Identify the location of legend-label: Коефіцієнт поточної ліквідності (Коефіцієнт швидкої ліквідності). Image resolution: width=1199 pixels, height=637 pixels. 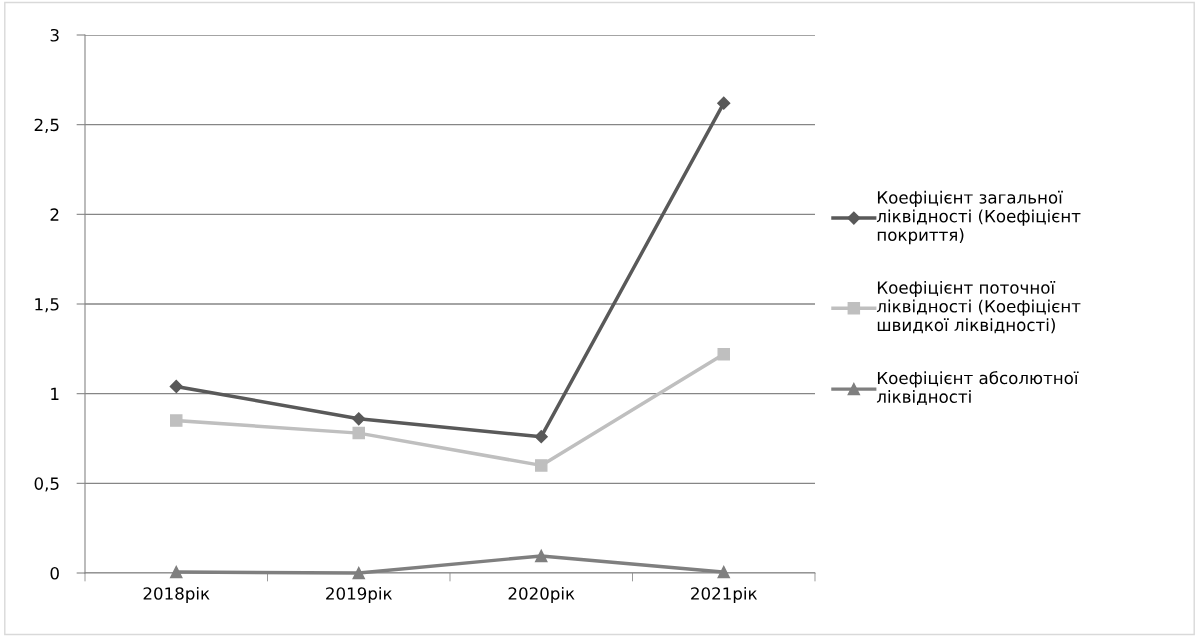
(978, 307).